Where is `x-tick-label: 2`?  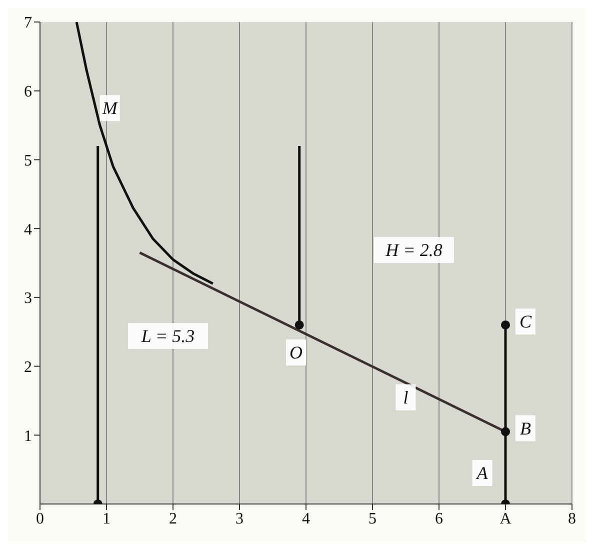
x-tick-label: 2 is located at coordinates (173, 519).